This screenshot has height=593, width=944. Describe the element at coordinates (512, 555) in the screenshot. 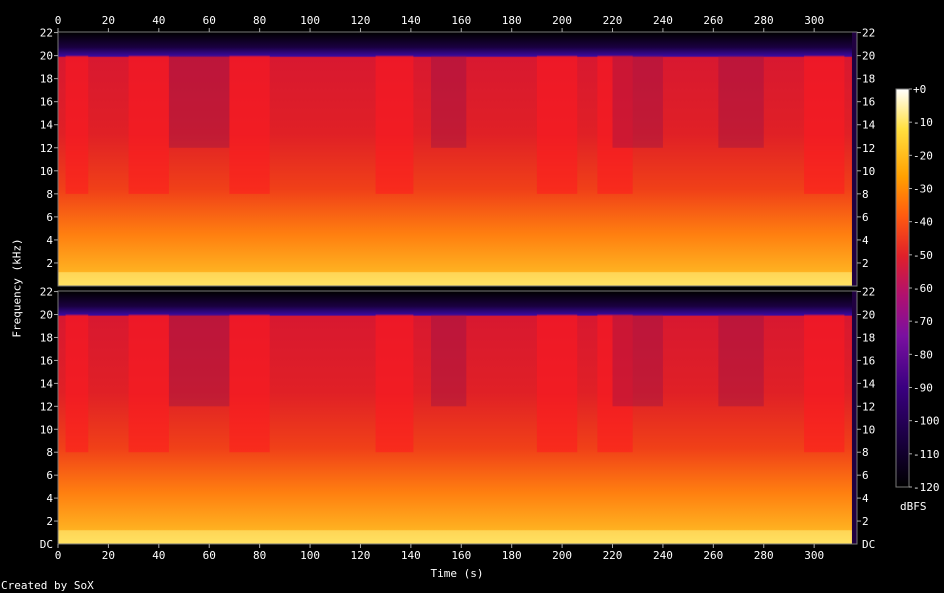

I see `x-tick-label-bottom: 180` at that location.